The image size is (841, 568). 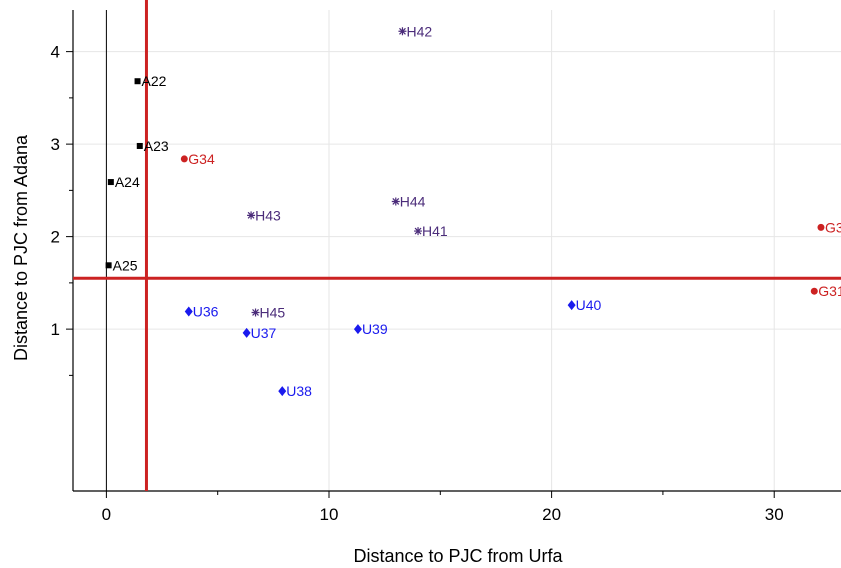 I want to click on y-tick-label: 3, so click(x=55, y=144).